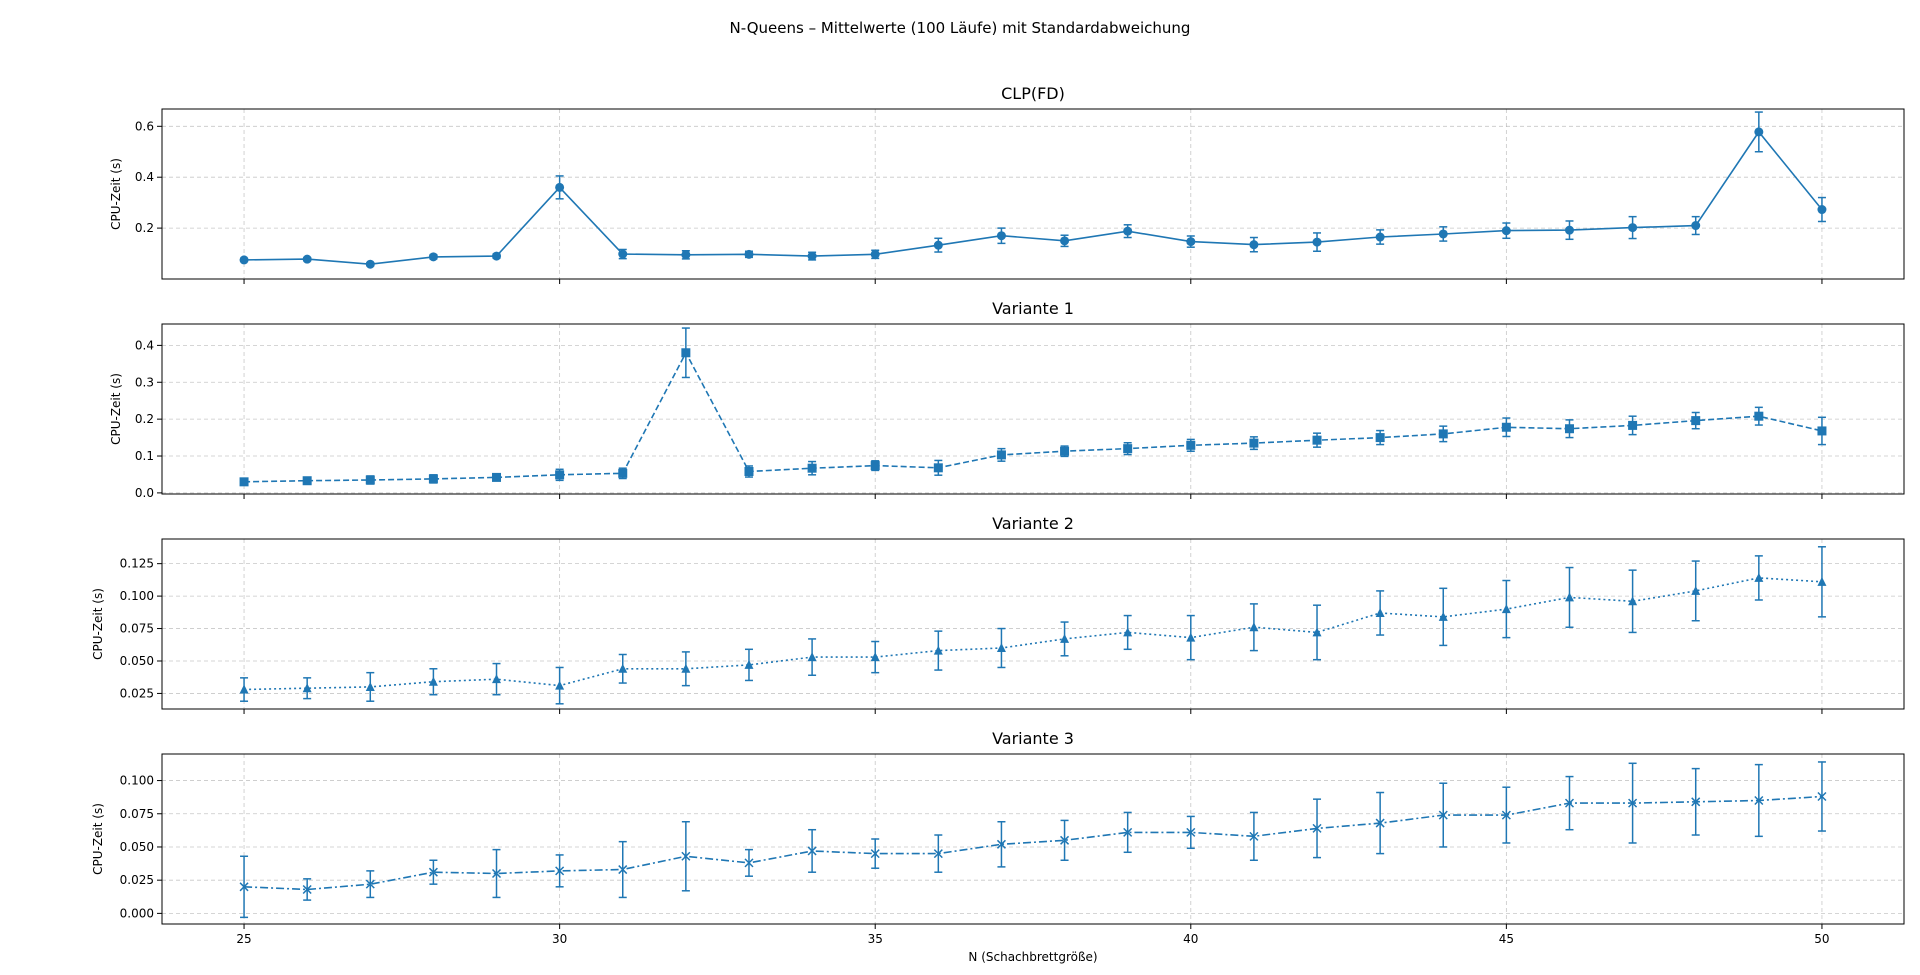 The height and width of the screenshot is (975, 1920). I want to click on x-tick-label: 35, so click(875, 939).